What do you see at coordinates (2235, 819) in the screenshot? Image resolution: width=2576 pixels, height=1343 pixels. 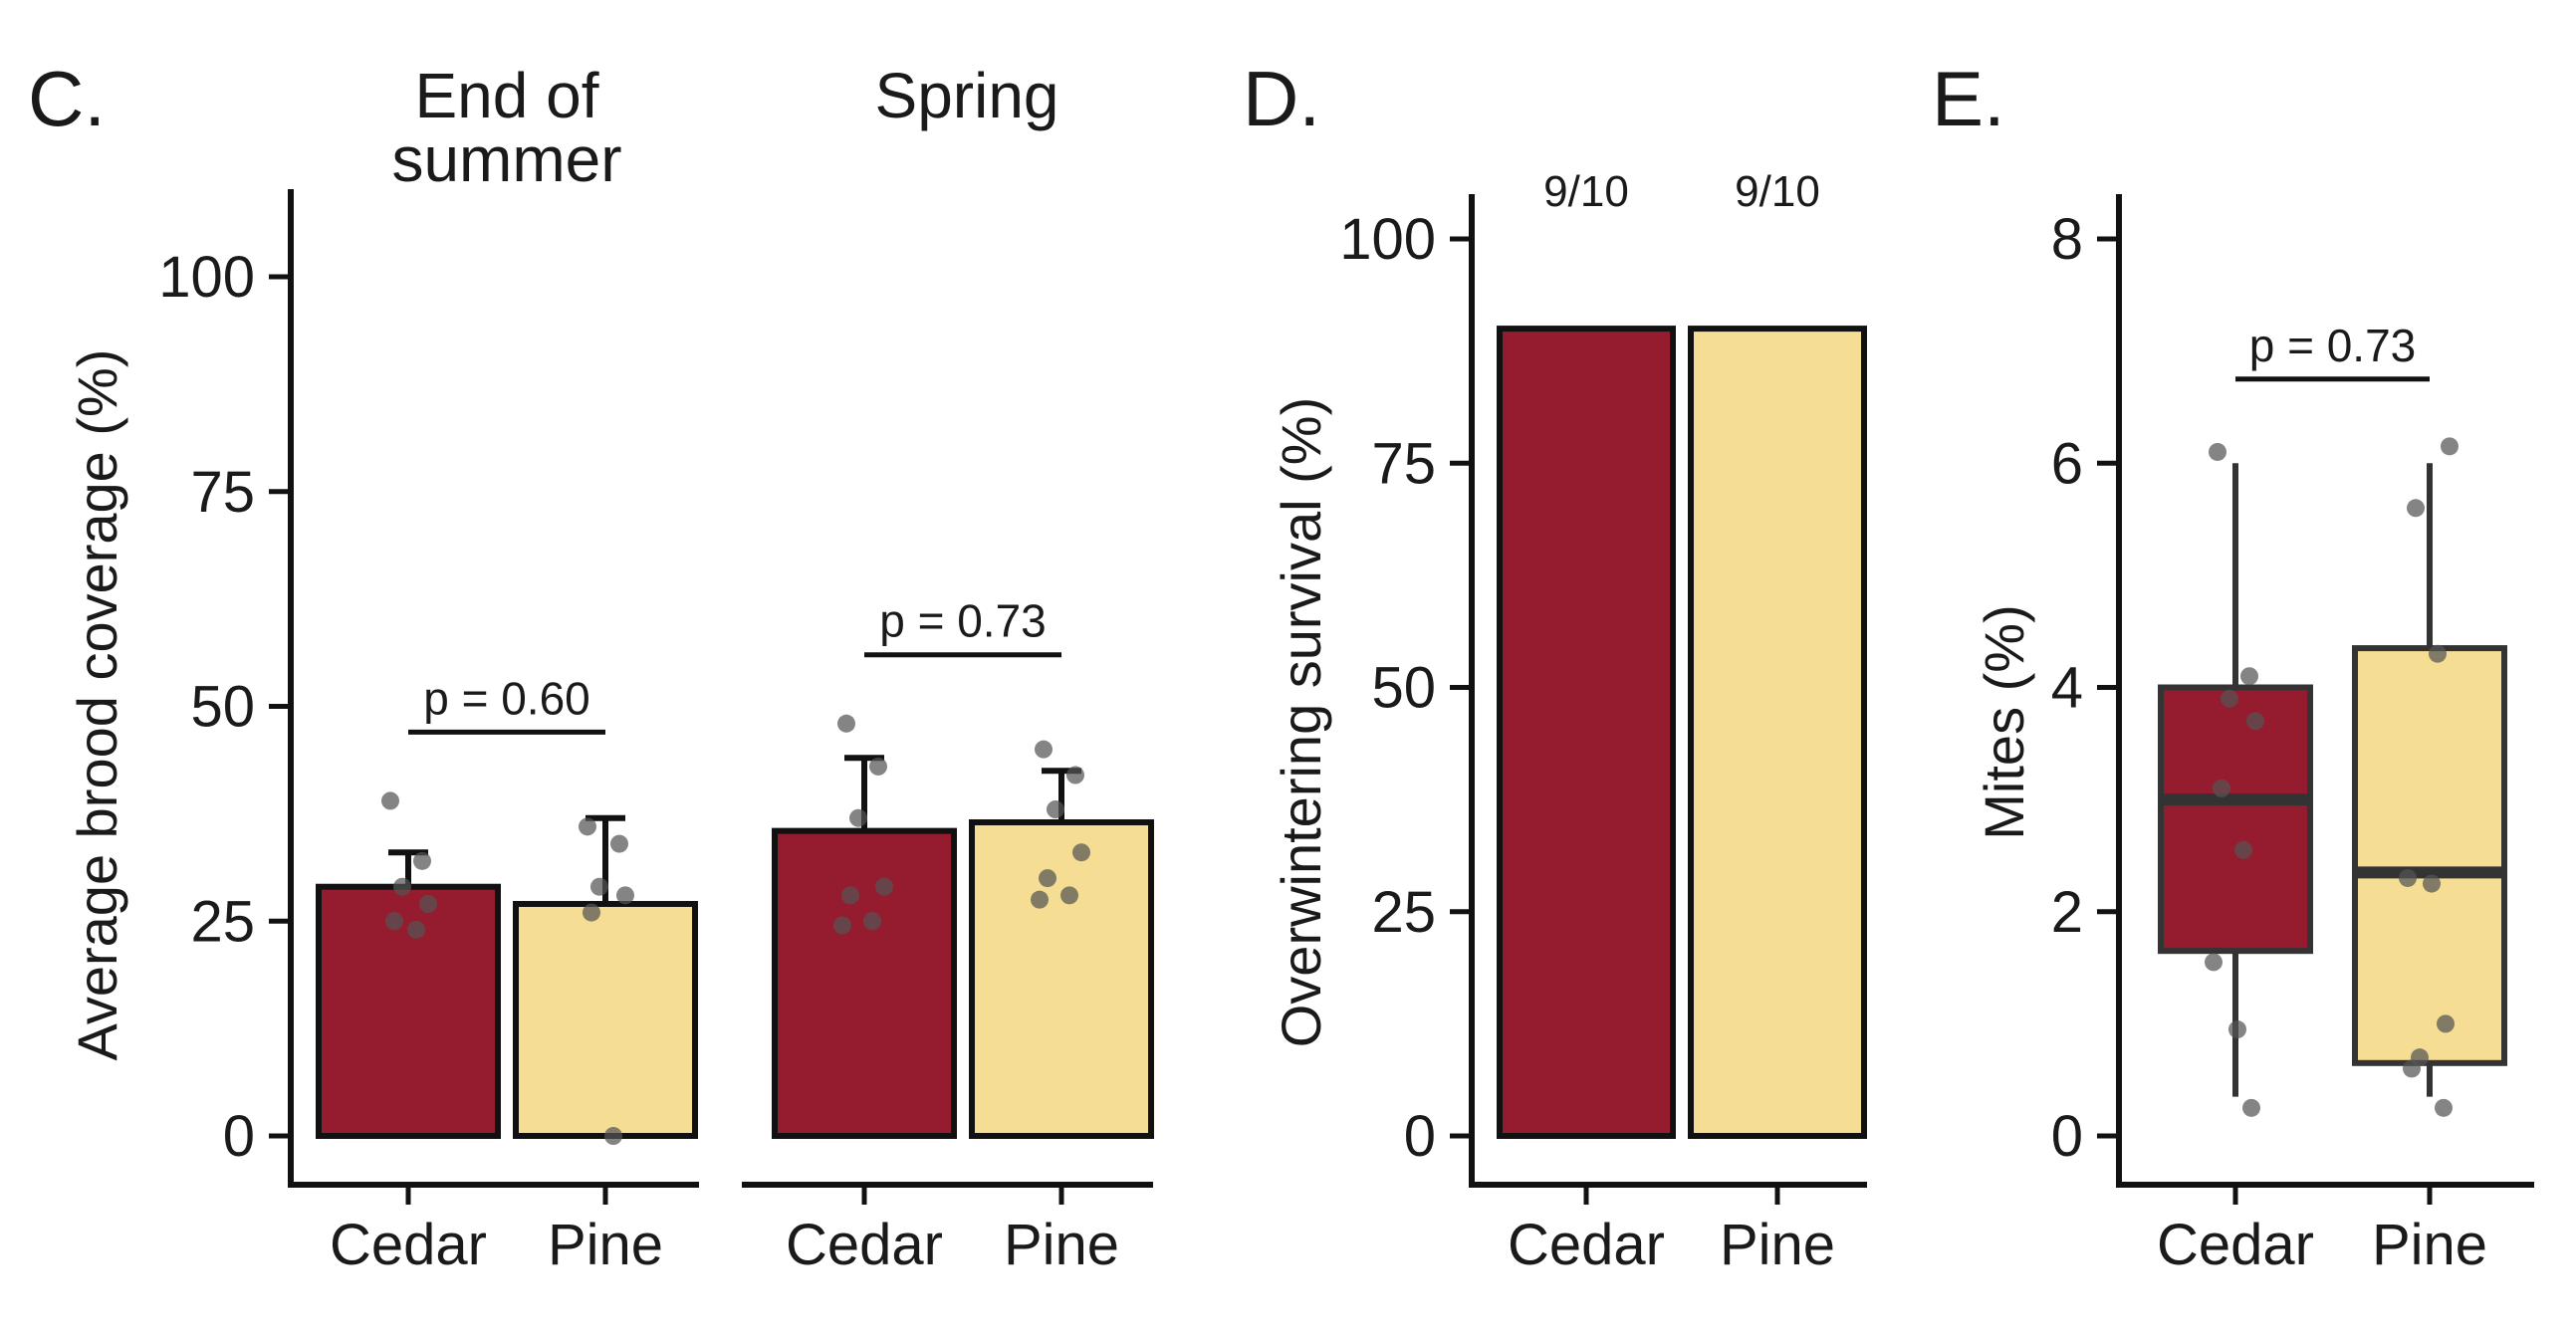 I see `box-cedar` at bounding box center [2235, 819].